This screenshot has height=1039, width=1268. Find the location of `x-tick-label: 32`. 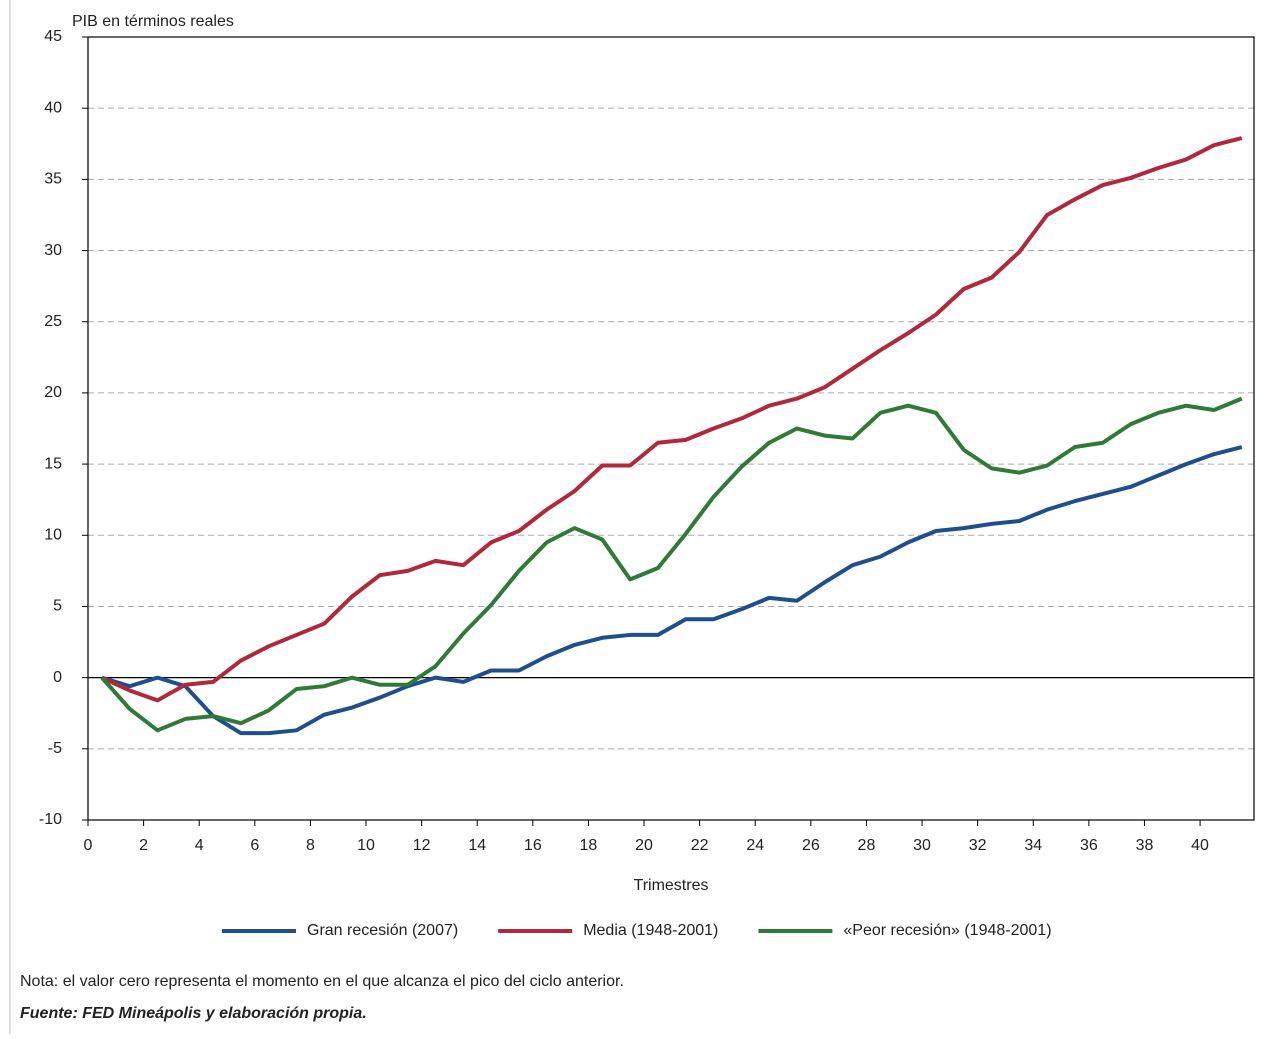

x-tick-label: 32 is located at coordinates (978, 845).